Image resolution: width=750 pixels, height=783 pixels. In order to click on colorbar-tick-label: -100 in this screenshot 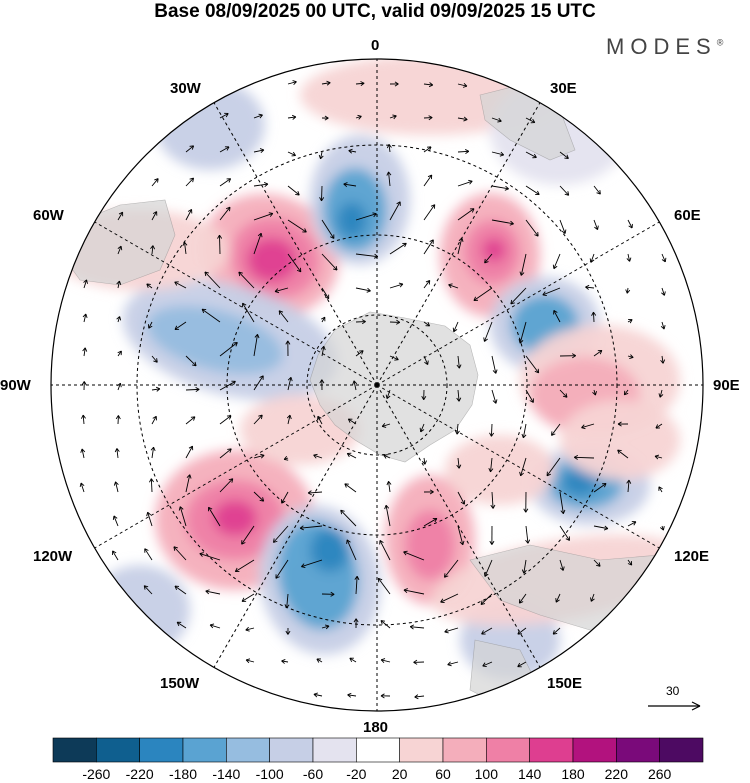, I will do `click(269, 774)`.